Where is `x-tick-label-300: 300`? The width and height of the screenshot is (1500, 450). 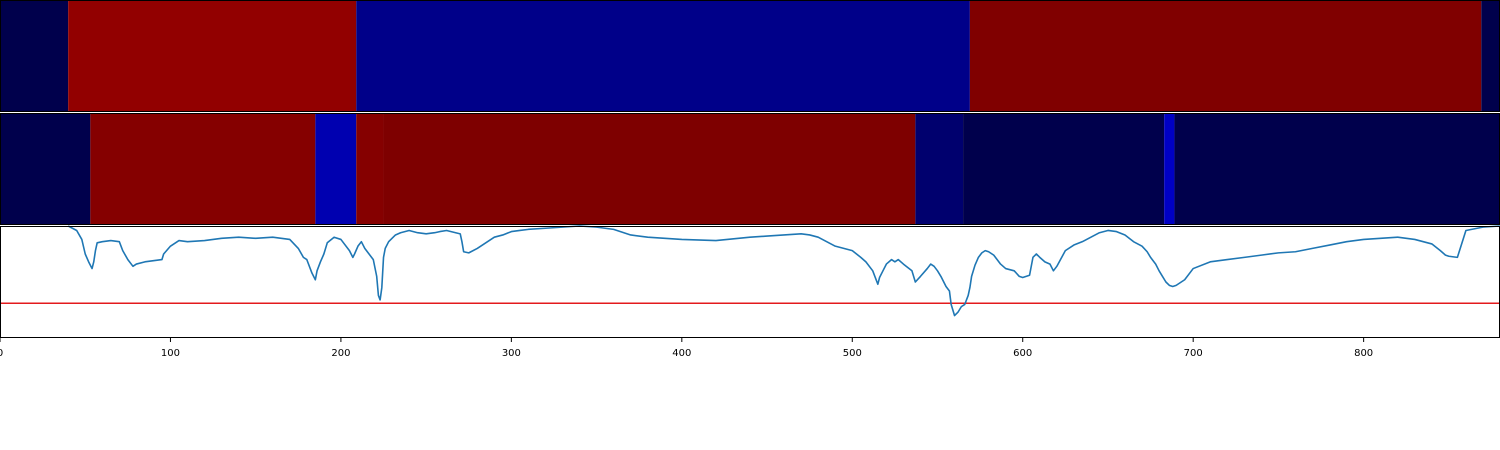
x-tick-label-300: 300 is located at coordinates (511, 353).